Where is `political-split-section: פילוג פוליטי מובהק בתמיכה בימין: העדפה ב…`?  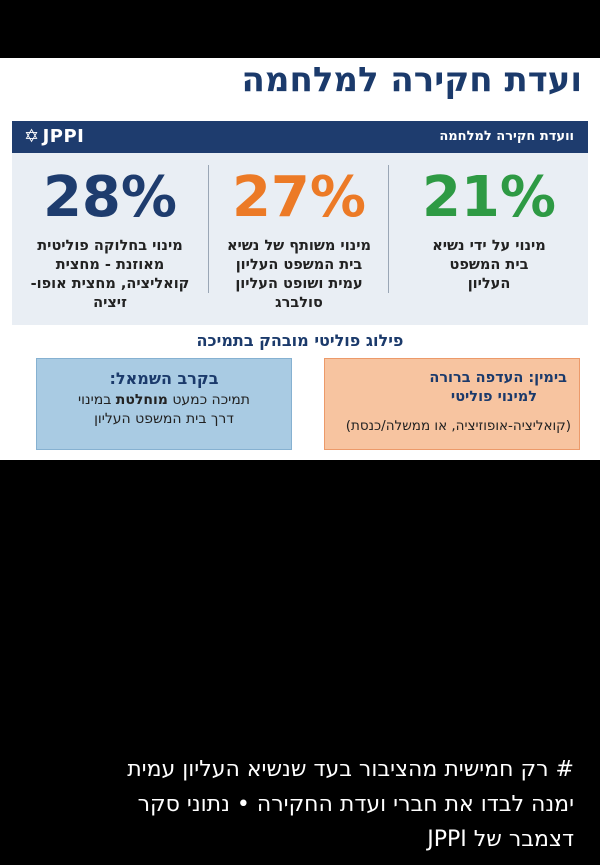
political-split-section: פילוג פוליטי מובהק בתמיכה בימין: העדפה ב… is located at coordinates (300, 392).